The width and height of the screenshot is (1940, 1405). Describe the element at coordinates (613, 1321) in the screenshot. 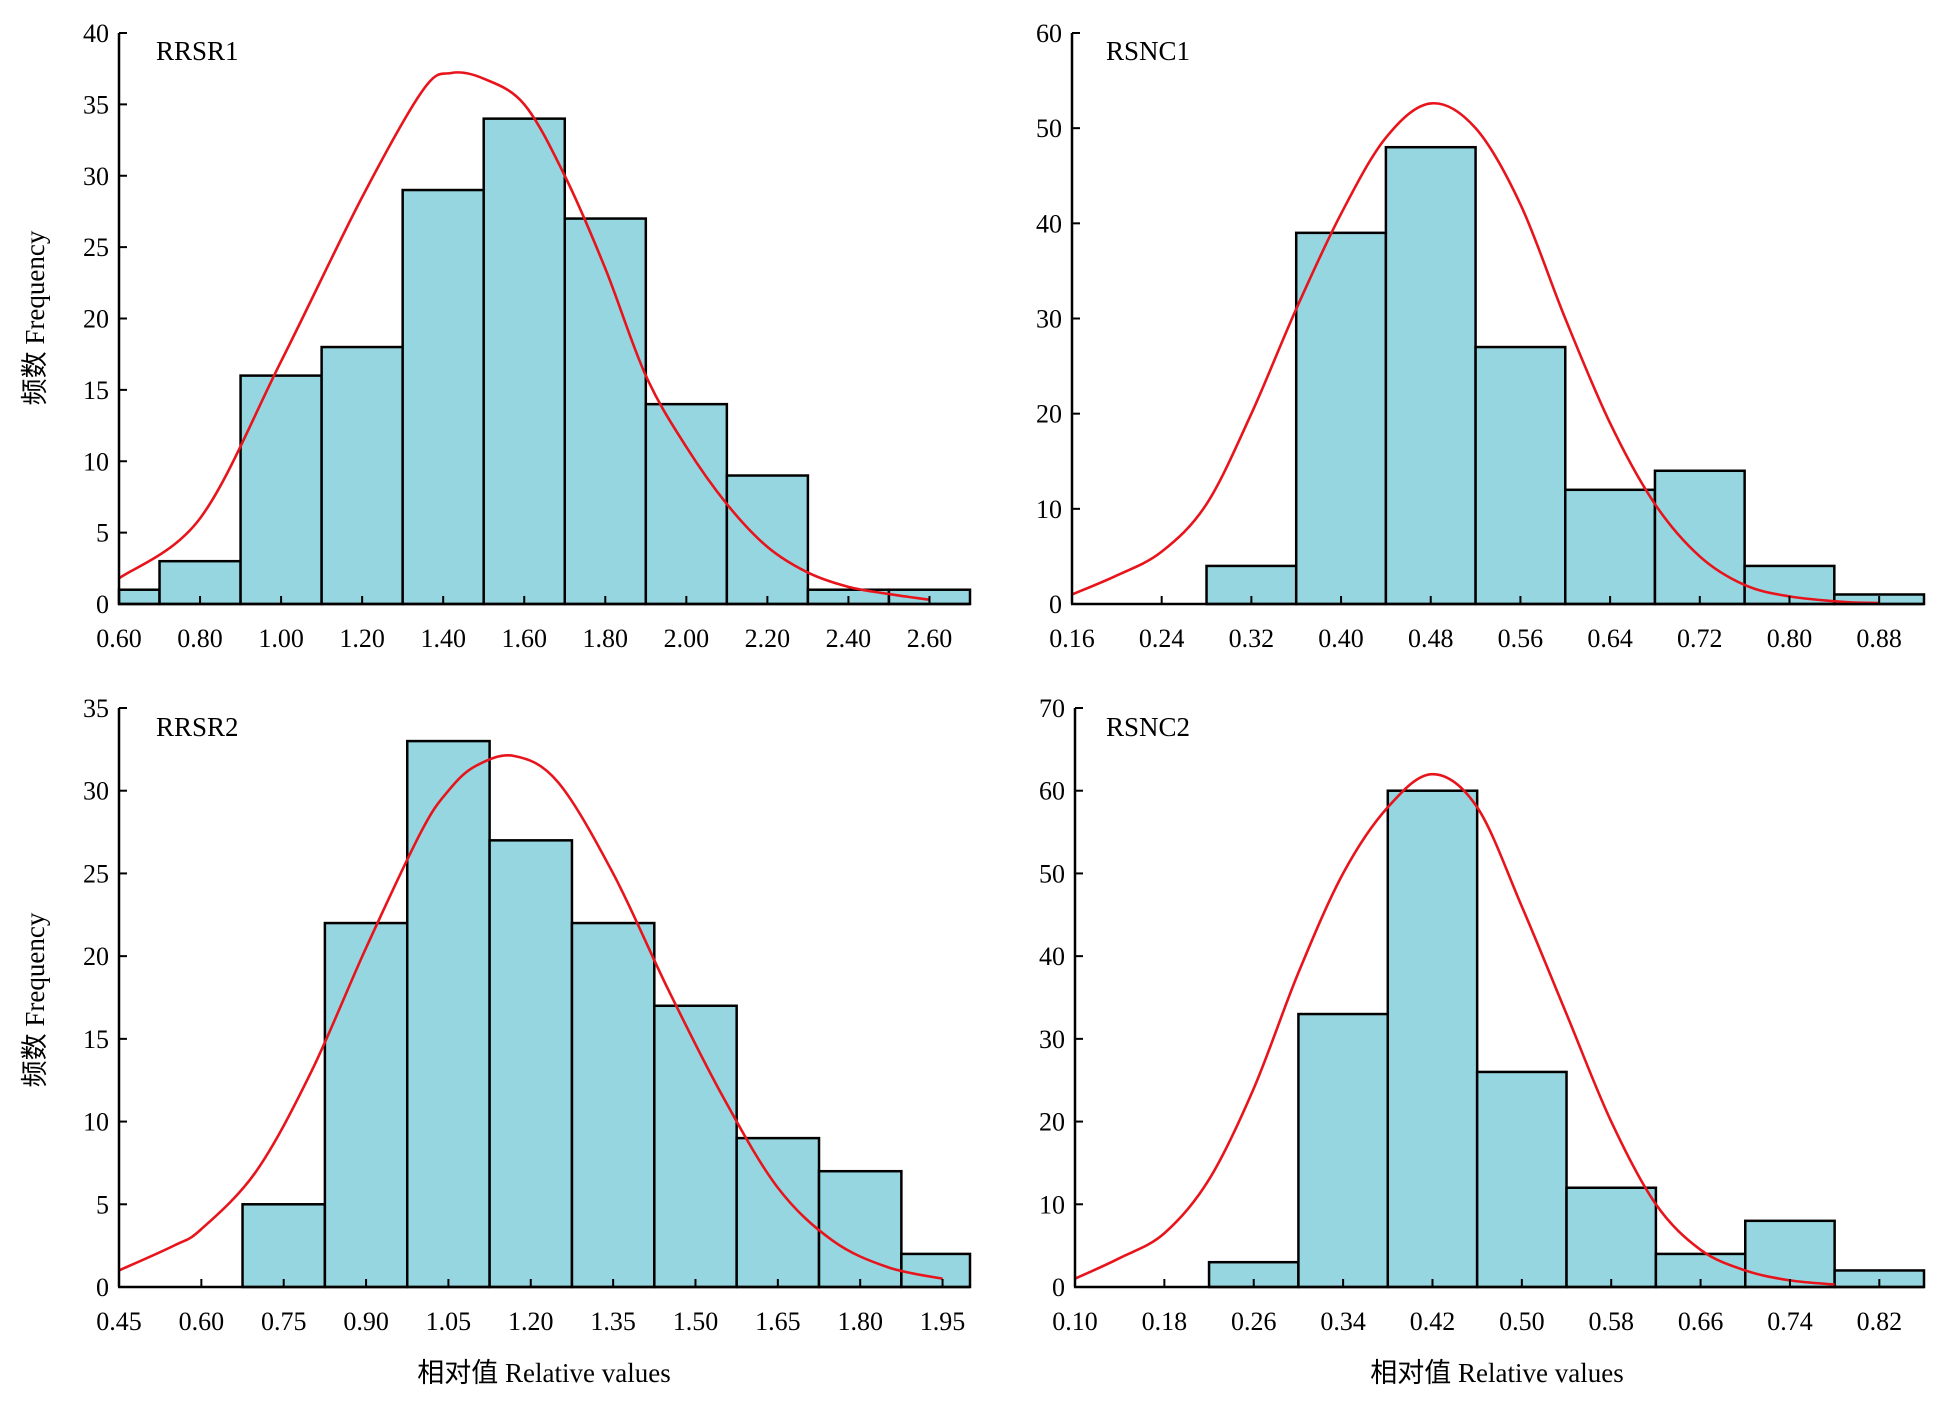

I see `x-tick-label: 1.35` at that location.